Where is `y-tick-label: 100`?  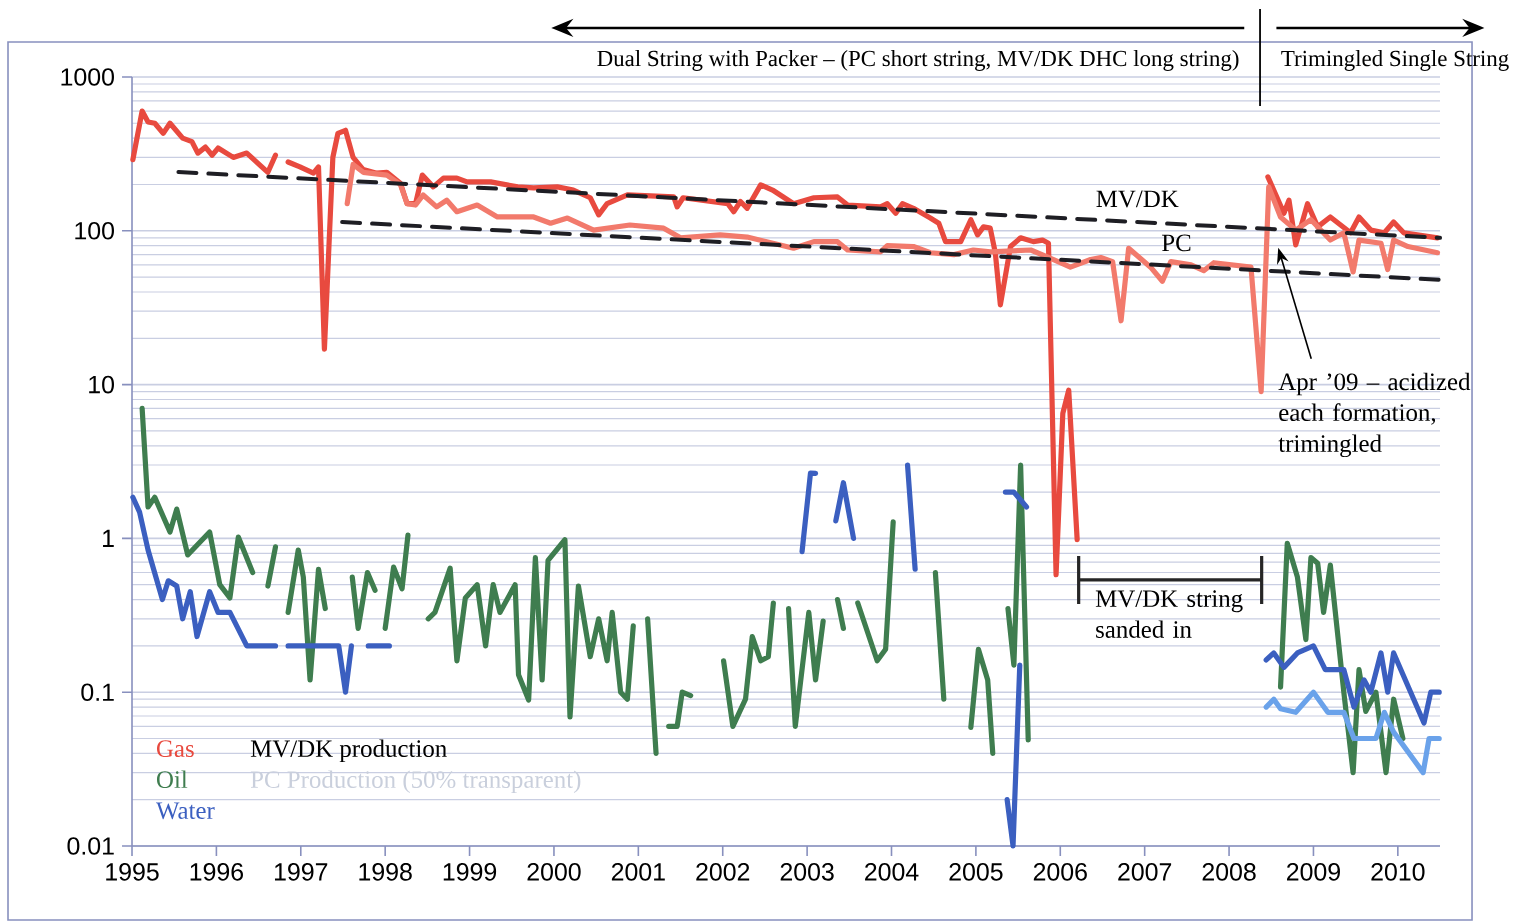
y-tick-label: 100 is located at coordinates (94, 230).